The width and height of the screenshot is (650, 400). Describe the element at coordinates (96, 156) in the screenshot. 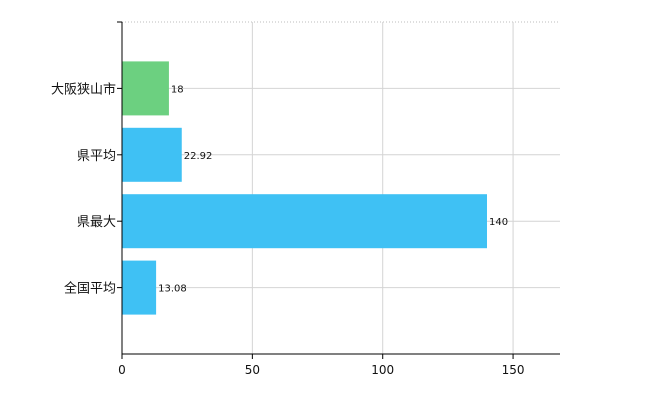

I see `category-label: 県平均` at that location.